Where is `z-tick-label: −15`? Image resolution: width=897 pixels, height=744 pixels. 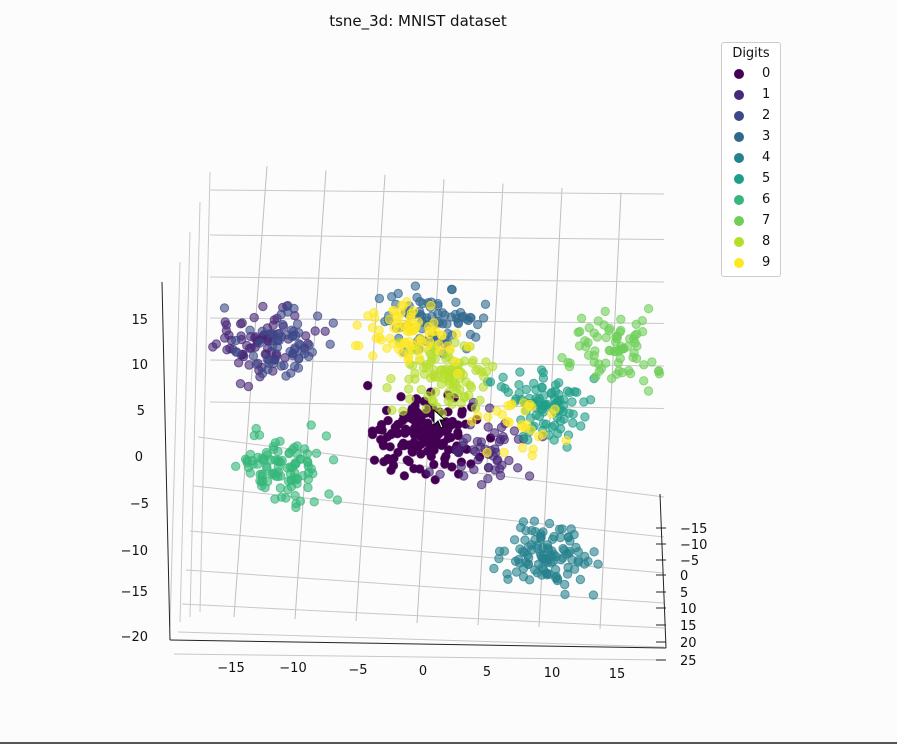
z-tick-label: −15 is located at coordinates (134, 592).